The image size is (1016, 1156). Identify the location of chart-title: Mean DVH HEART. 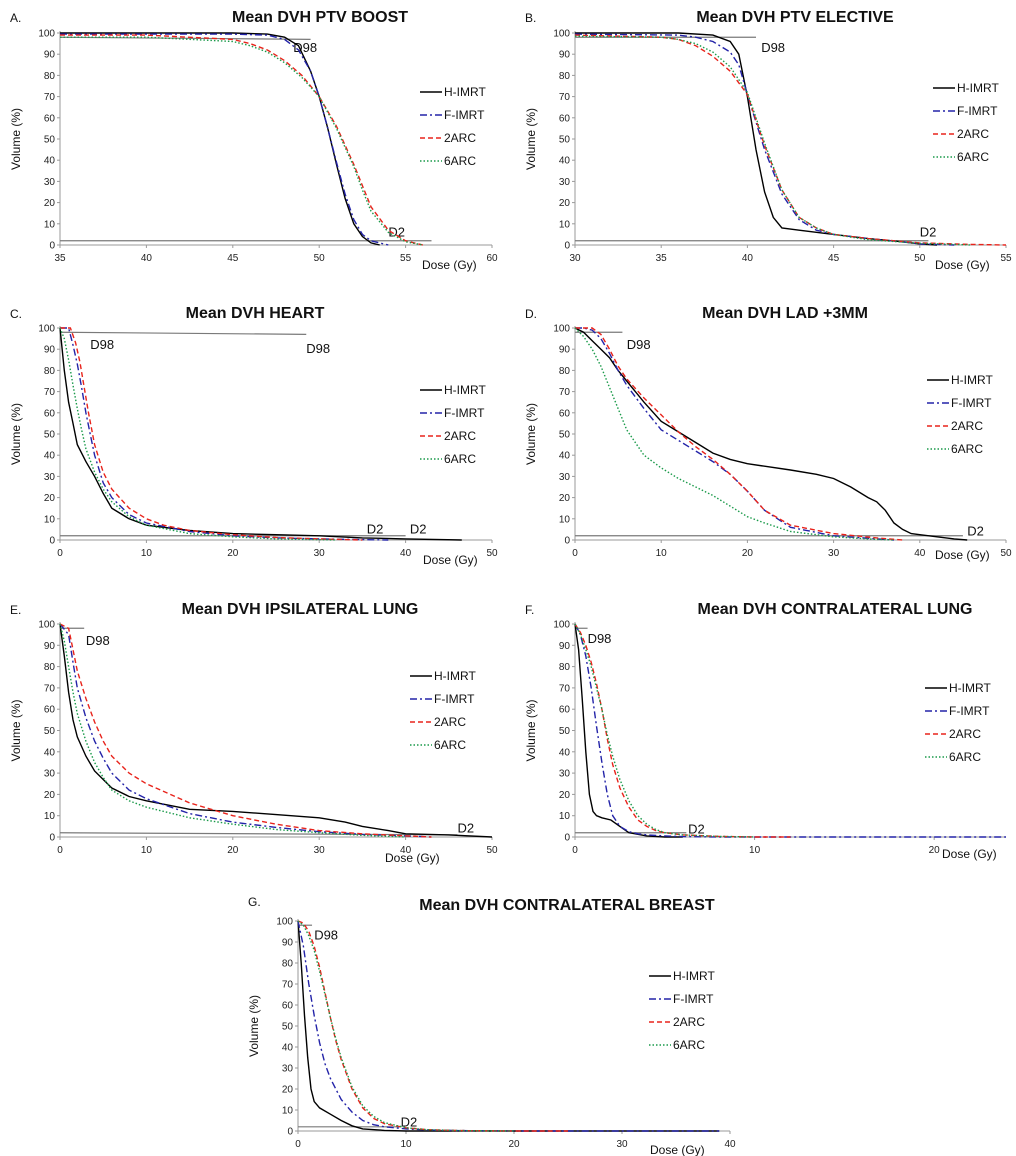
(255, 313).